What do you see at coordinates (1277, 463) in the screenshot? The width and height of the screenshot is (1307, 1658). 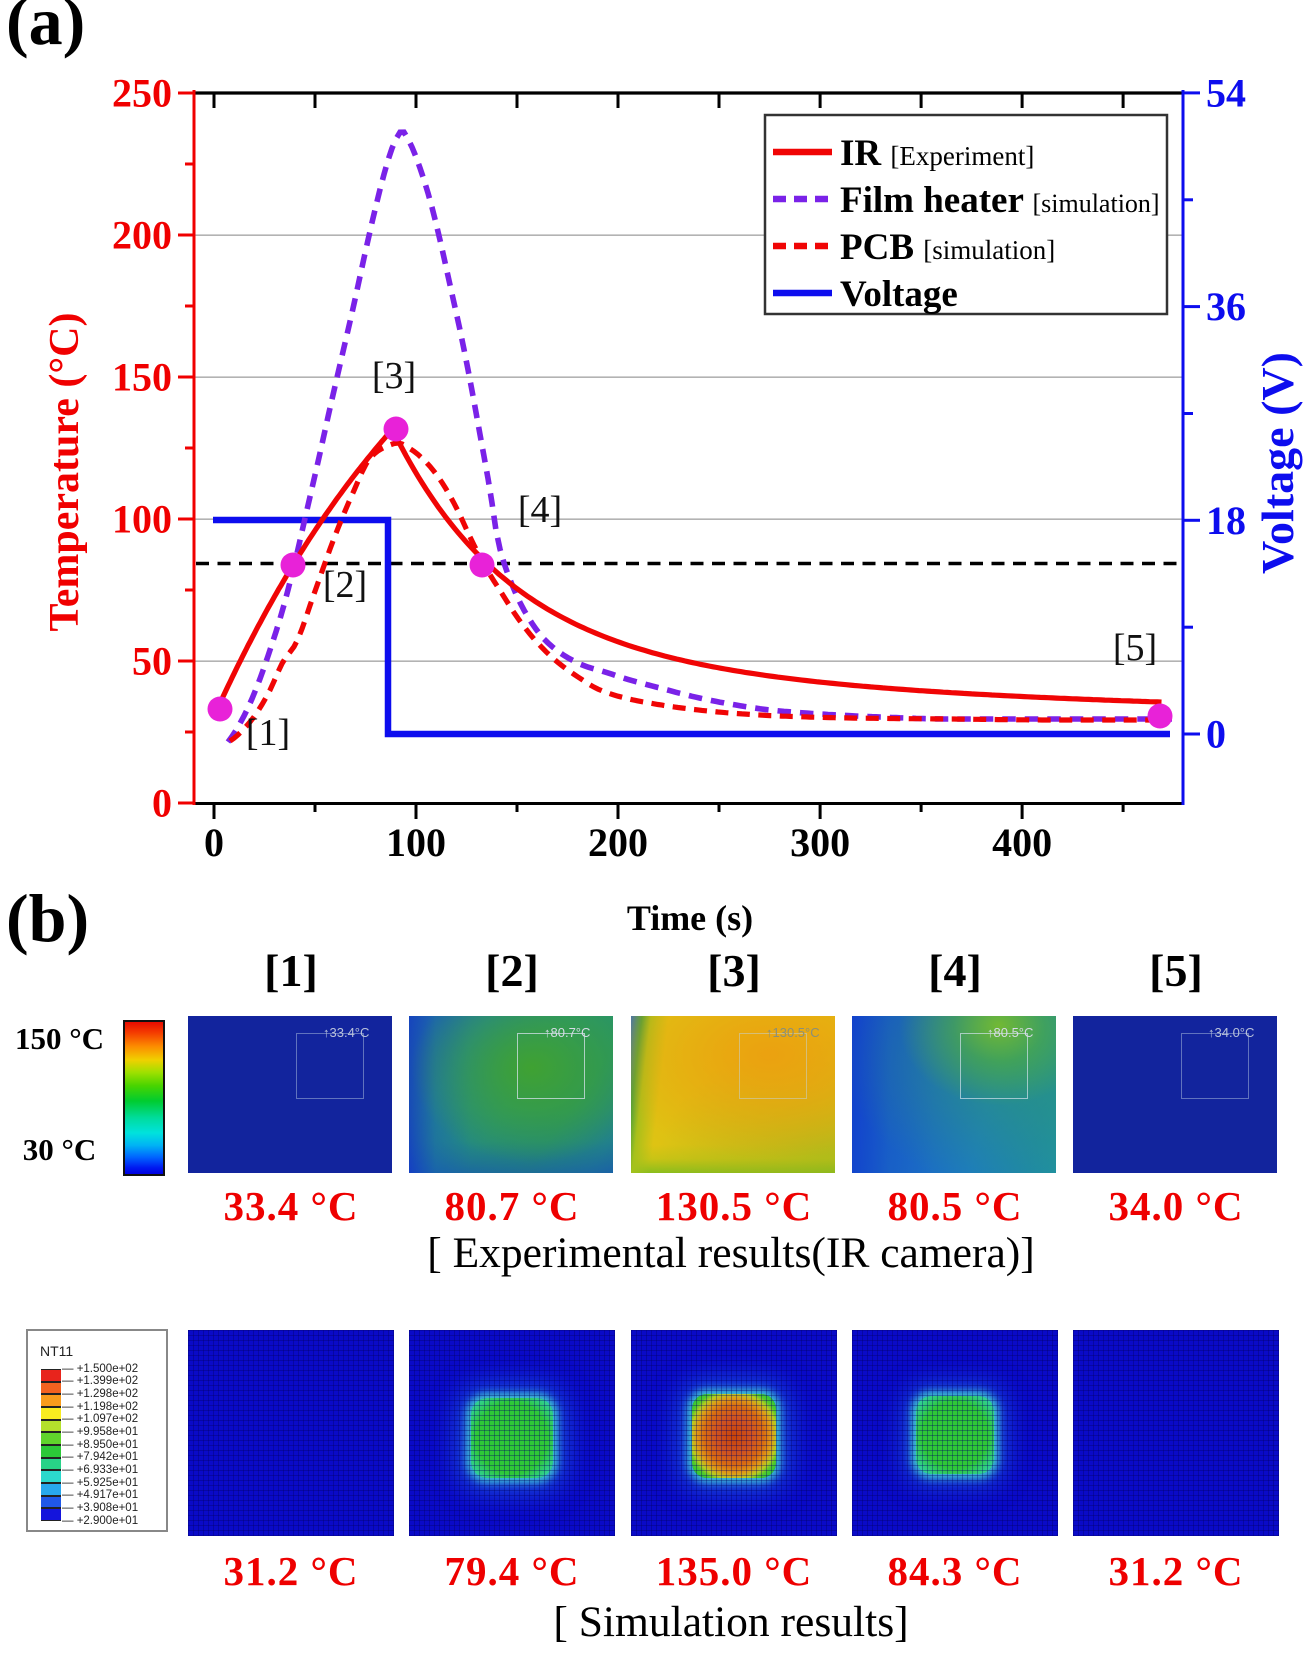 I see `svg-text: Voltage (V)` at bounding box center [1277, 463].